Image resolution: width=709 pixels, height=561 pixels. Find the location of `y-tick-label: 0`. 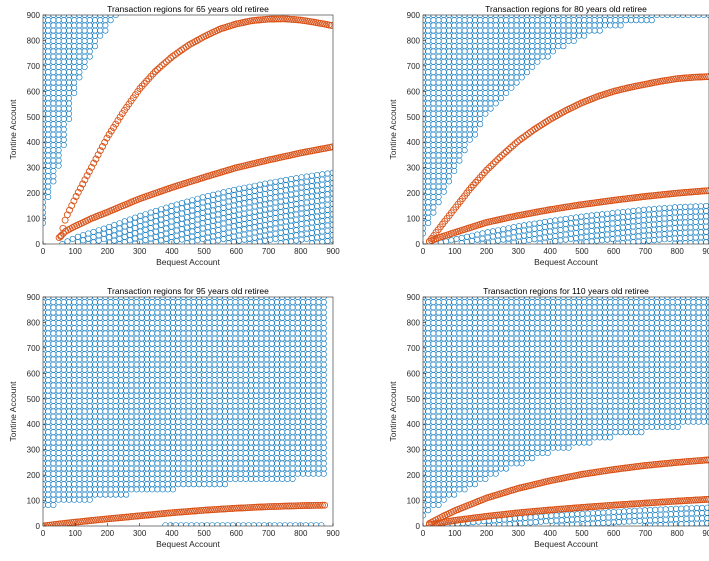

y-tick-label: 0 is located at coordinates (418, 244).